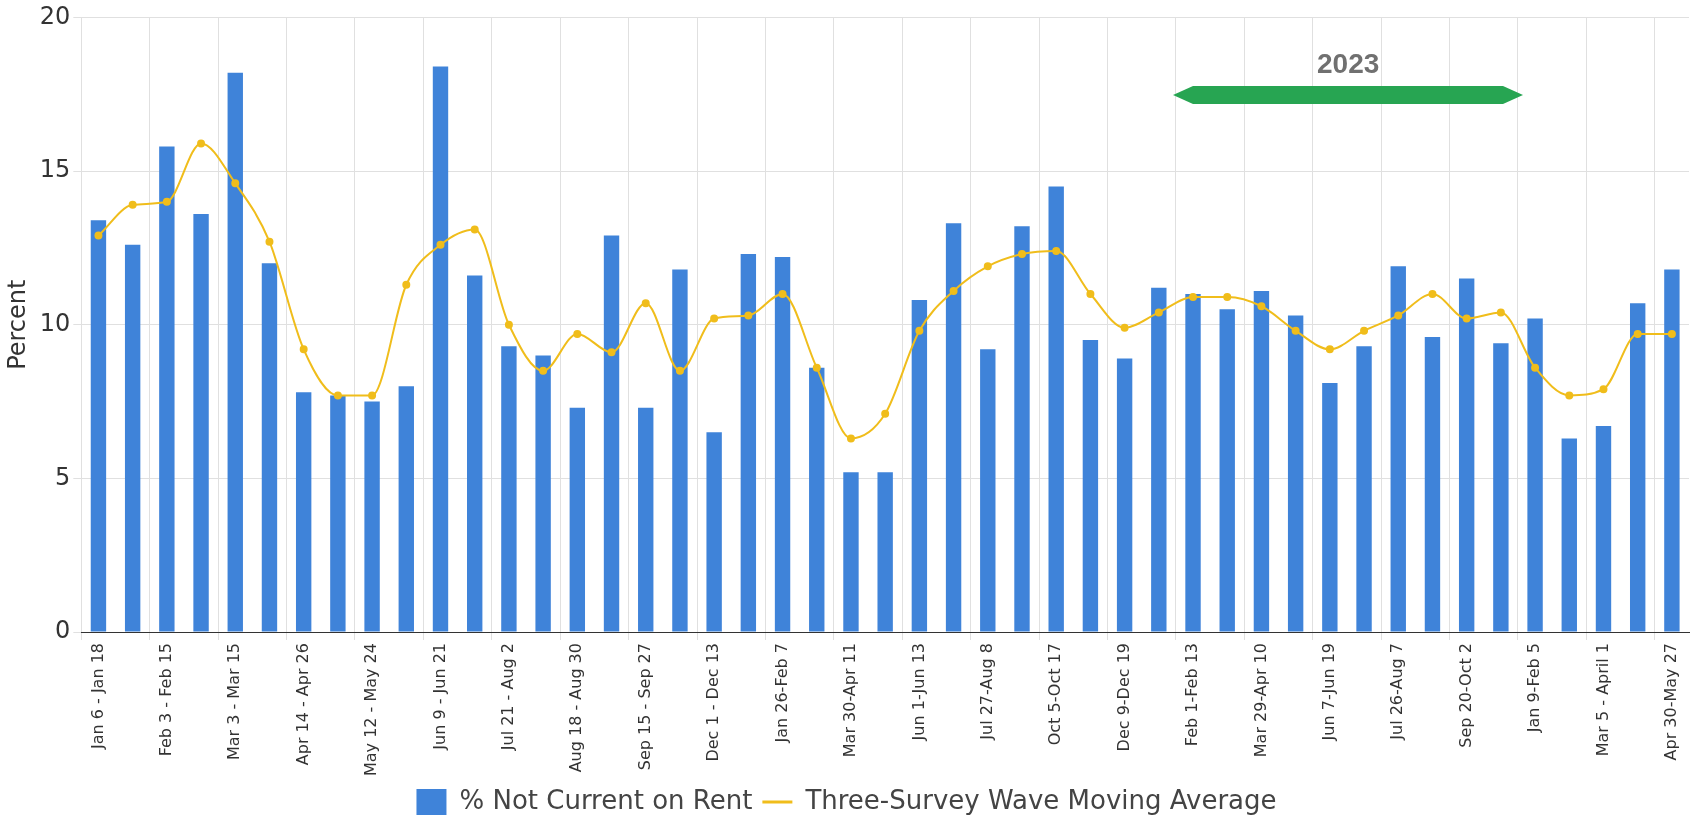 Image resolution: width=1695 pixels, height=825 pixels. I want to click on x-tick-label: Mar 3 - Mar 15, so click(234, 702).